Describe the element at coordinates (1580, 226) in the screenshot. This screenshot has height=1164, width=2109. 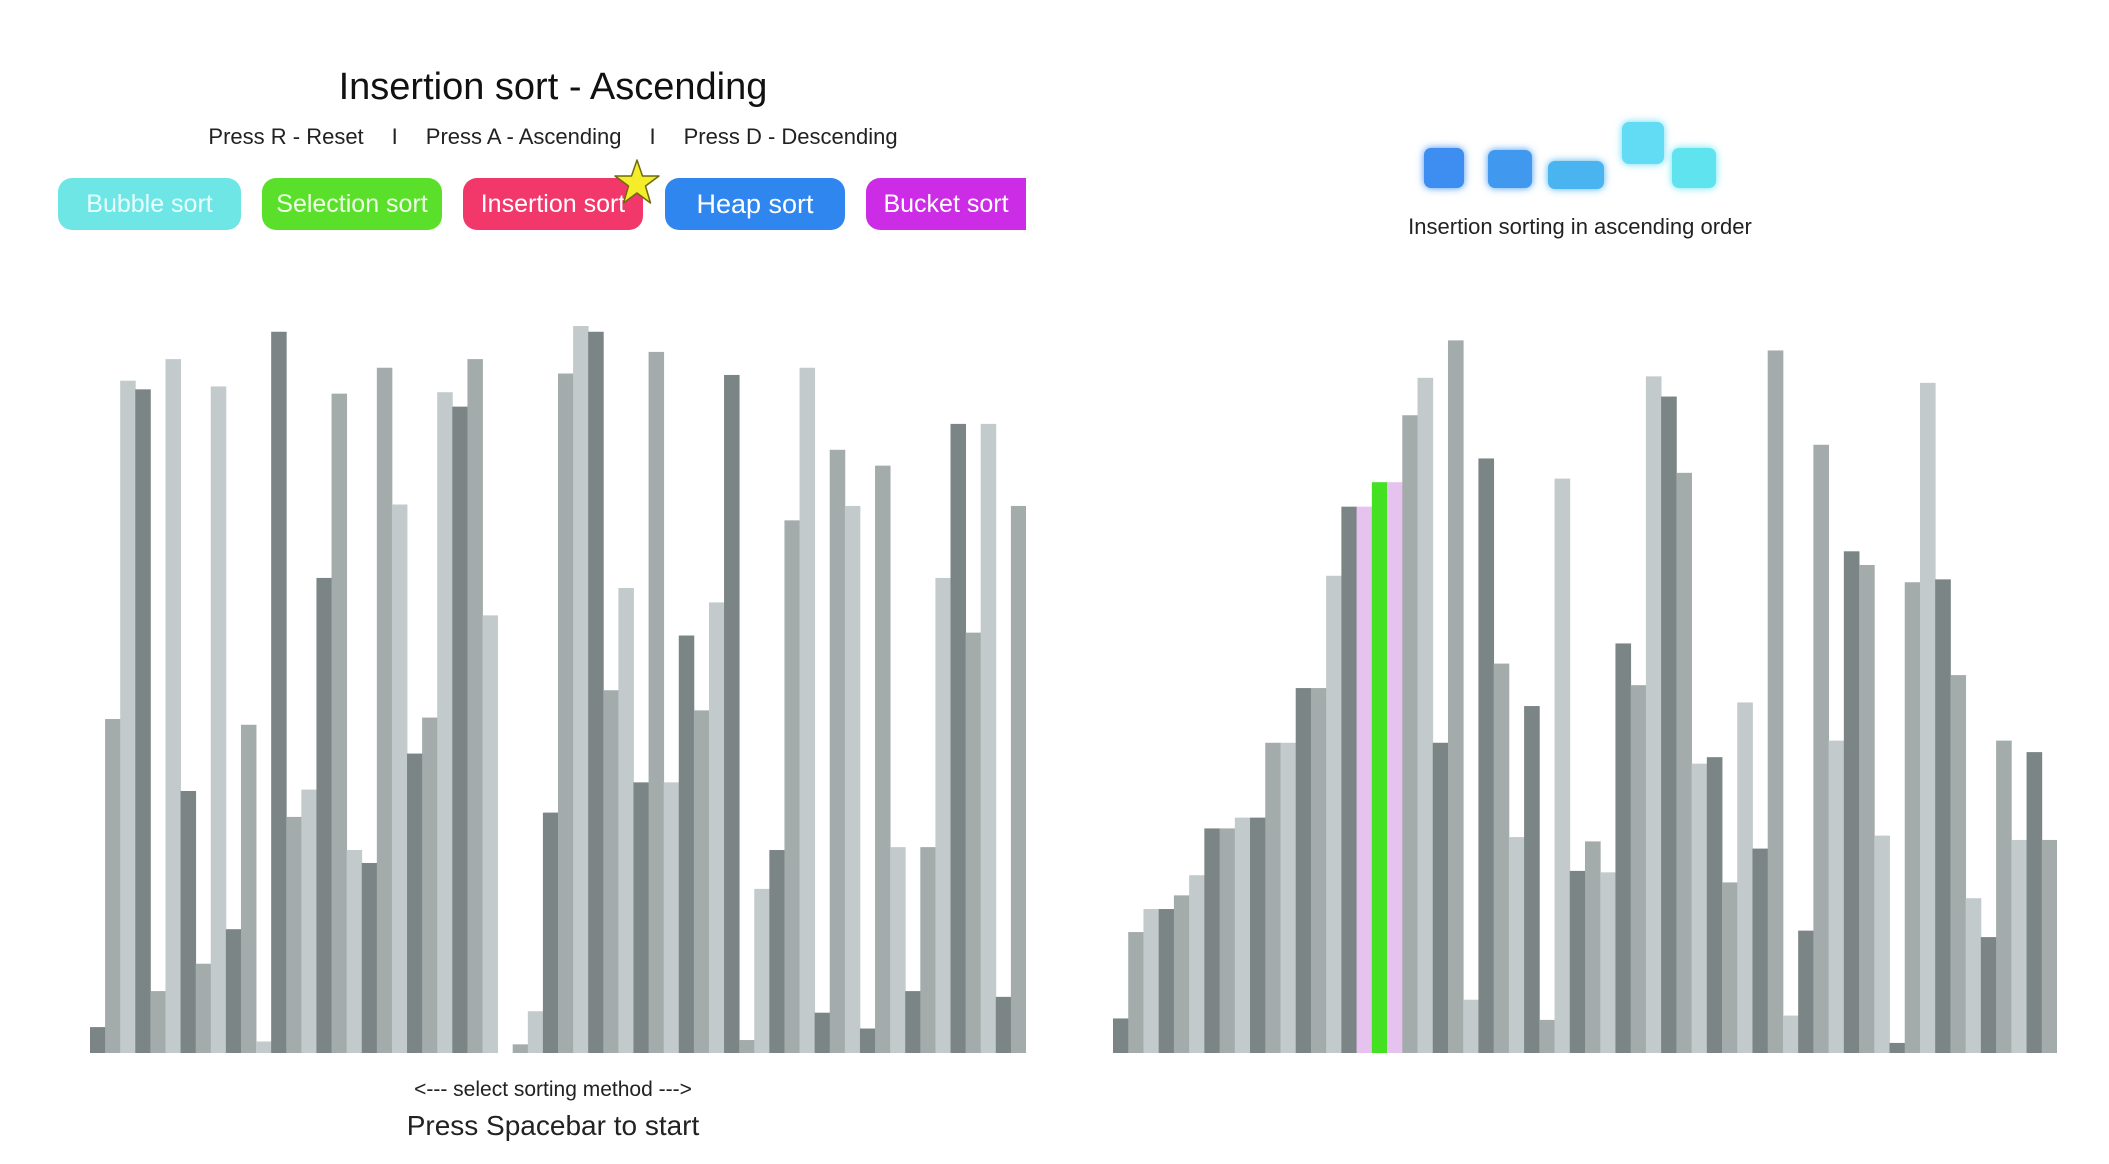
I see `logo-caption: Insertion sorting in ascending order` at that location.